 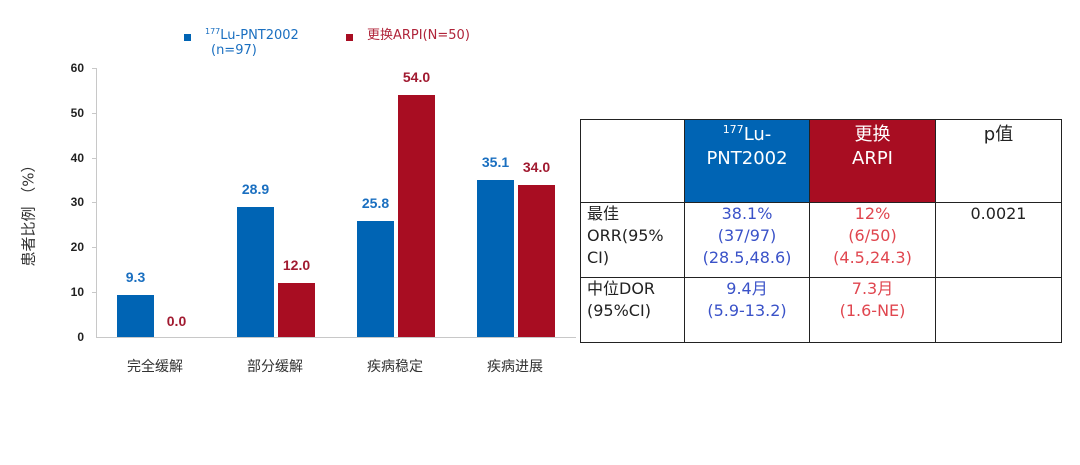 I want to click on bar-value-label: 28.9, so click(x=255, y=189).